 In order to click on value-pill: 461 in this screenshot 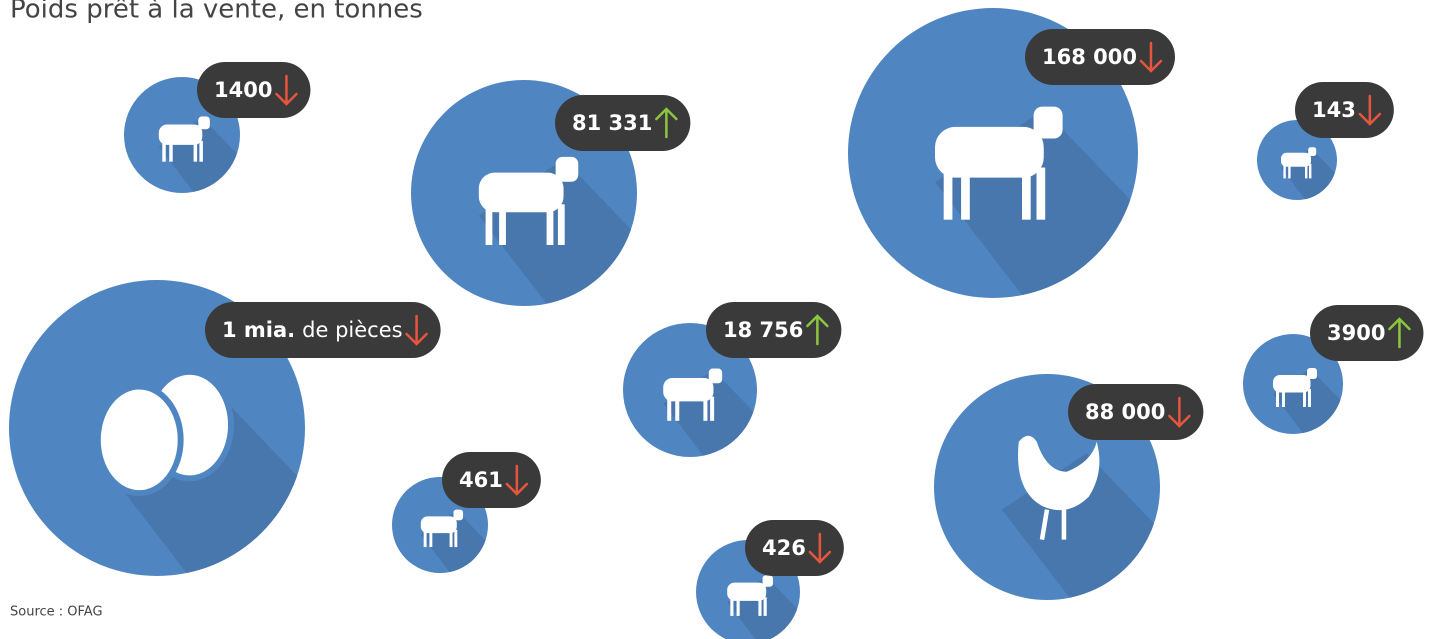, I will do `click(491, 480)`.